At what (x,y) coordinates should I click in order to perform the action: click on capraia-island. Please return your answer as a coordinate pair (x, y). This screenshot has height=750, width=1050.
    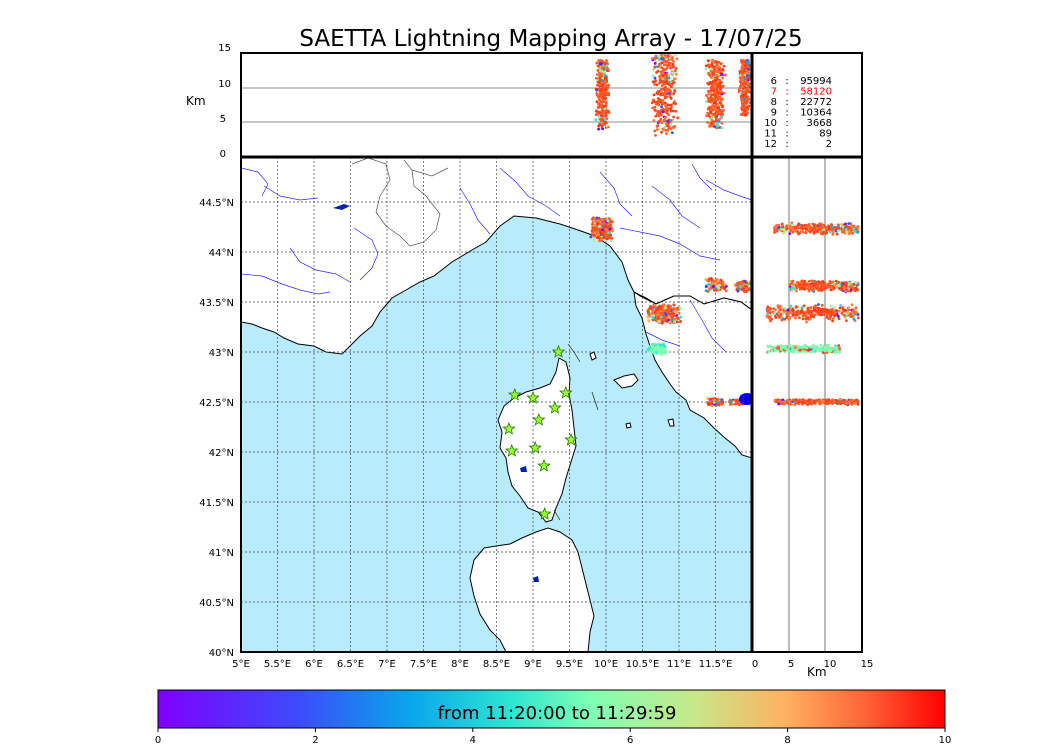
    Looking at the image, I should click on (593, 356).